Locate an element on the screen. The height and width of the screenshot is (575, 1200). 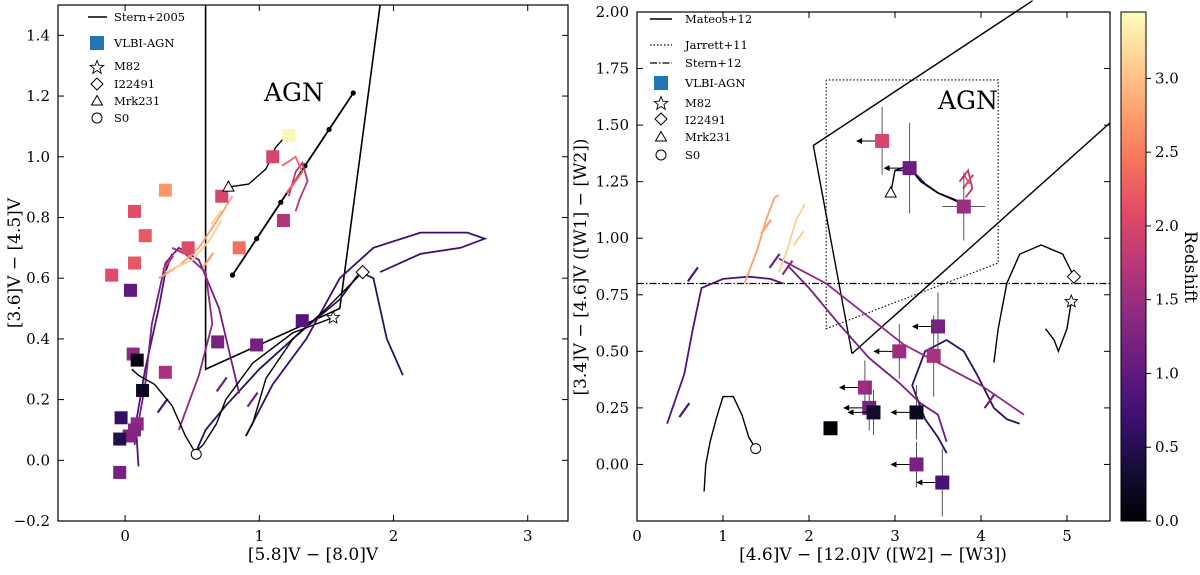
colorbar-gradient is located at coordinates (1133, 266).